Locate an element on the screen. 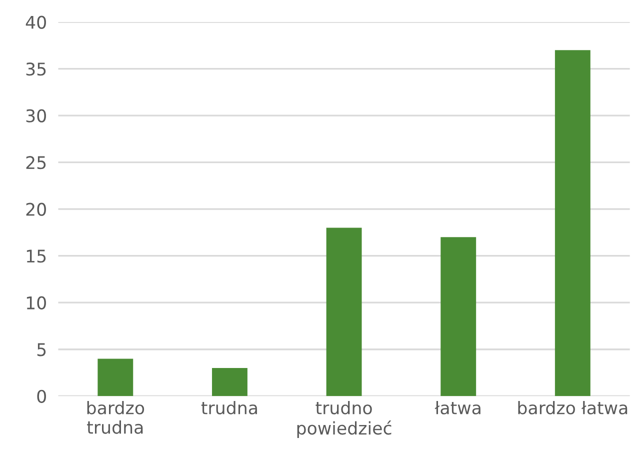  y-tick-label: 10 is located at coordinates (36, 303).